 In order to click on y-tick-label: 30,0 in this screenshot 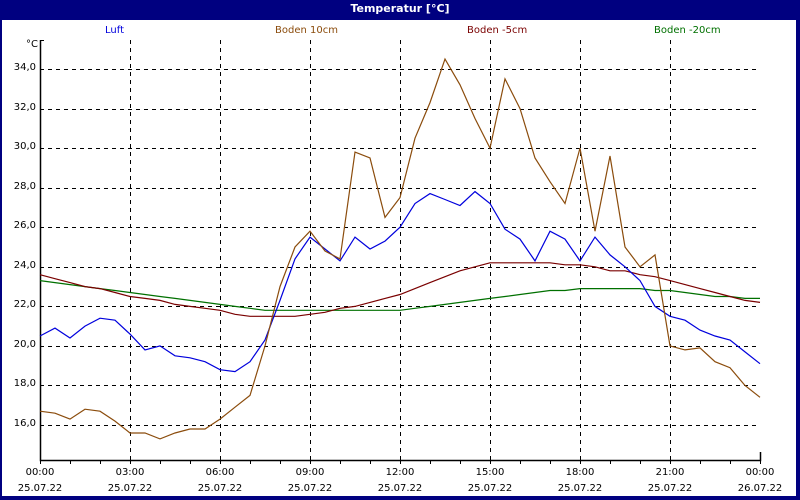, I will do `click(24, 146)`.